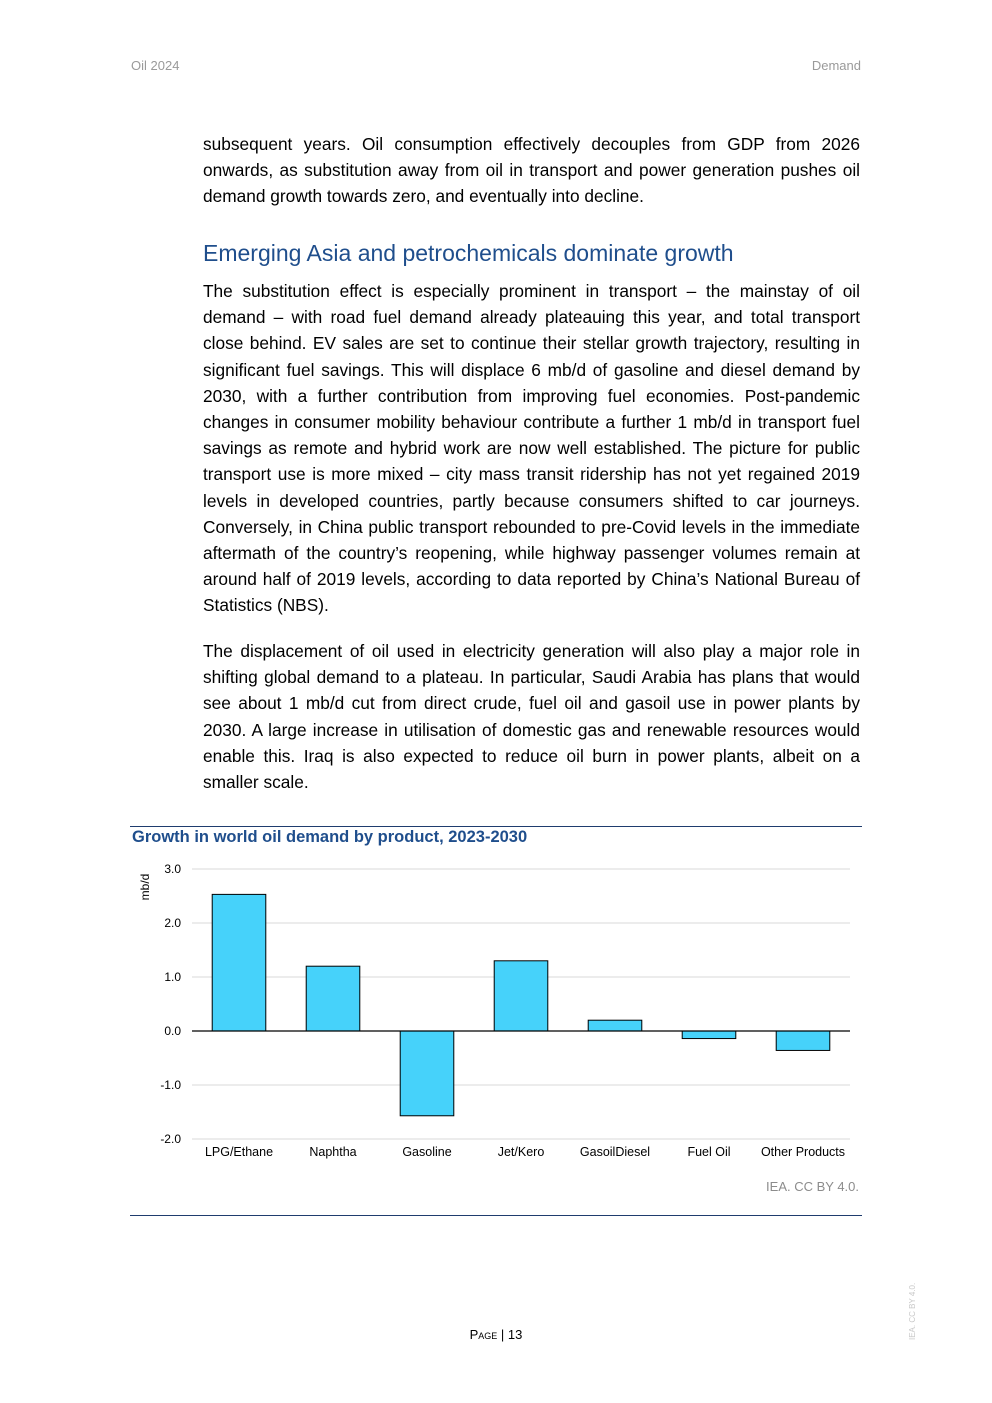 Image resolution: width=992 pixels, height=1403 pixels. I want to click on y-axis-label: mb/d, so click(145, 887).